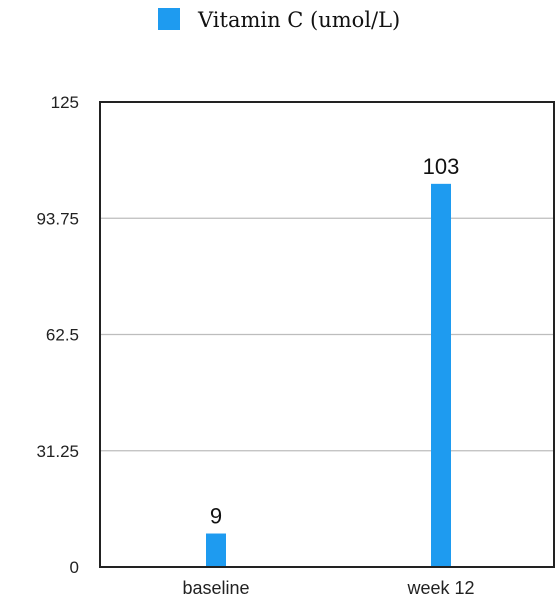  I want to click on y-axis-ticks: 0 31.25 62.5 93.75 125, so click(57, 335).